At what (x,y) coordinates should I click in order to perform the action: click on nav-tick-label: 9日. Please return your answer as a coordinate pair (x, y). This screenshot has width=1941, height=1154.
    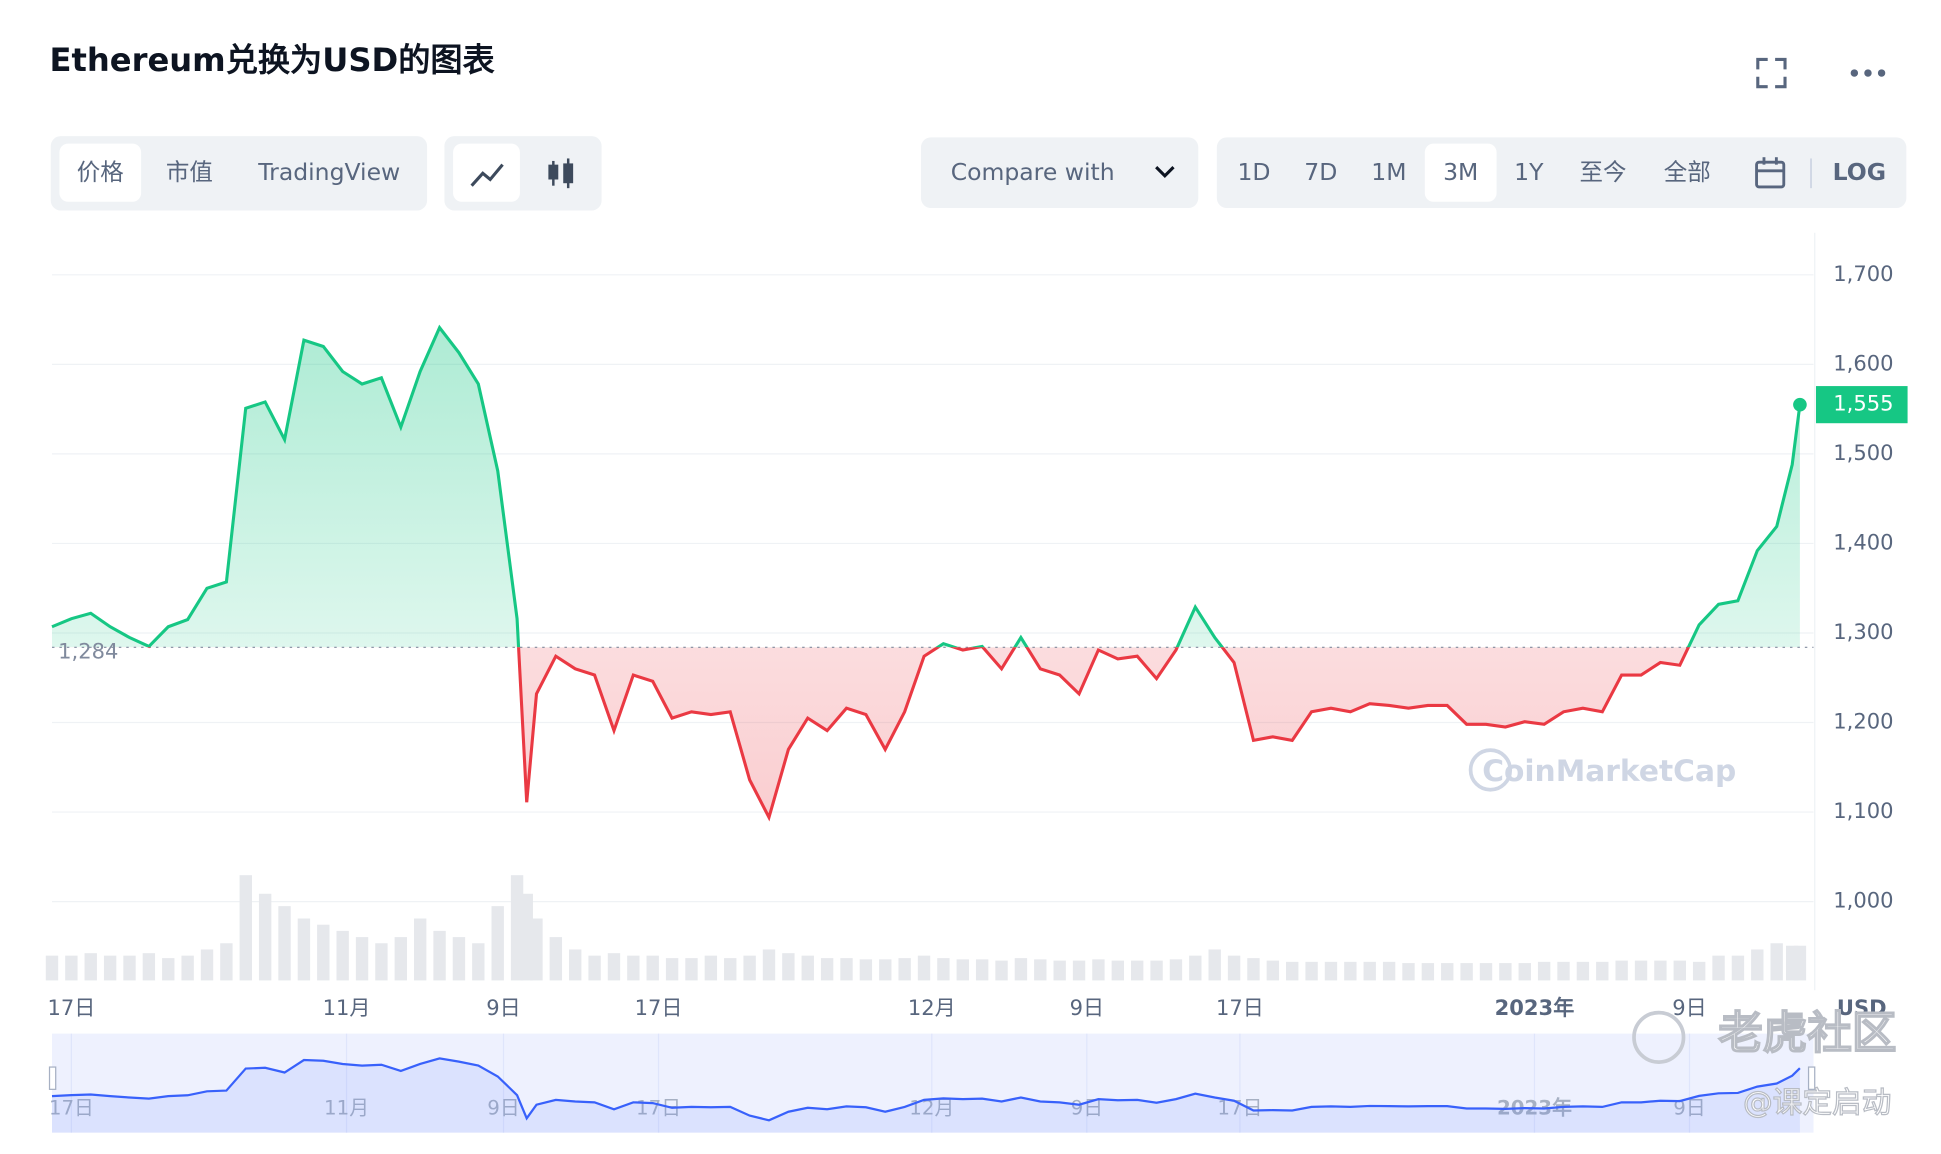
    Looking at the image, I should click on (503, 1108).